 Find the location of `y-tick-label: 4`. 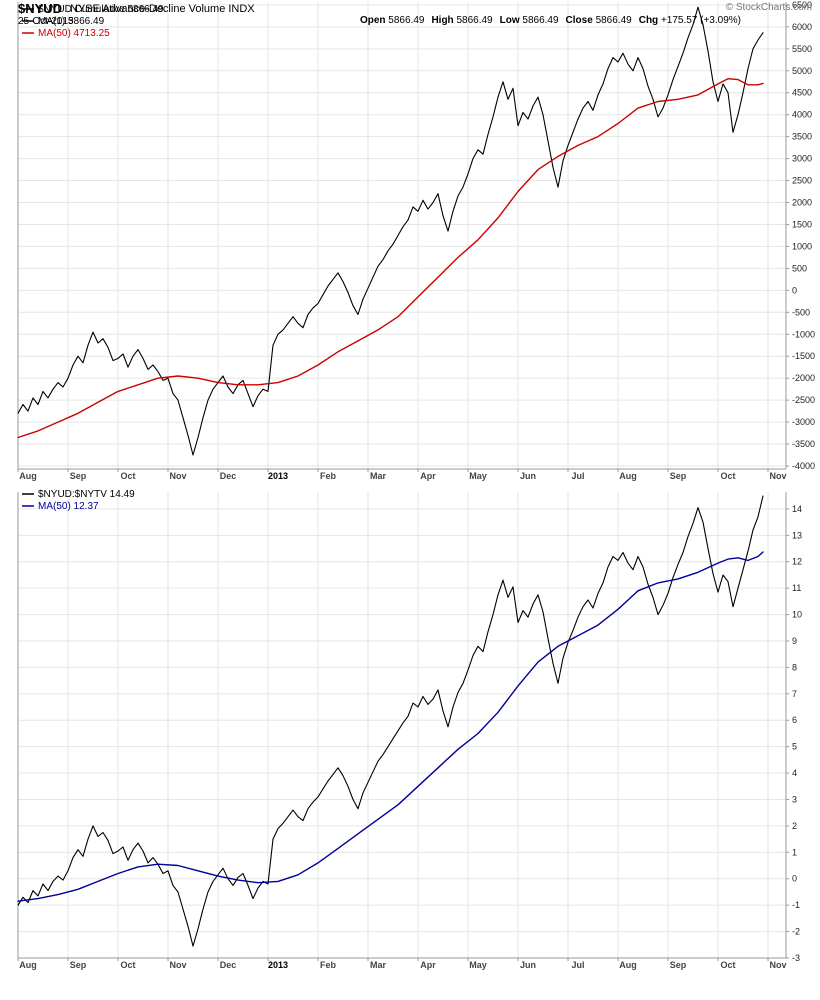

y-tick-label: 4 is located at coordinates (794, 773).